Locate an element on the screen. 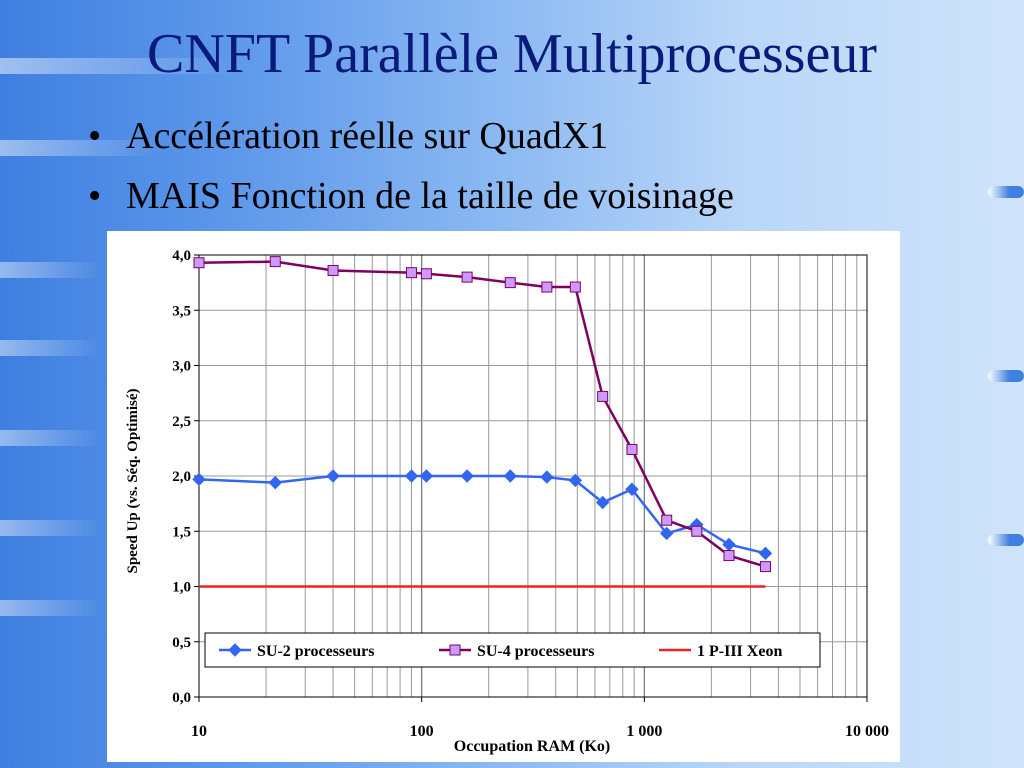  bullet-item: MAIS Fonction de la taille de voisinage is located at coordinates (411, 196).